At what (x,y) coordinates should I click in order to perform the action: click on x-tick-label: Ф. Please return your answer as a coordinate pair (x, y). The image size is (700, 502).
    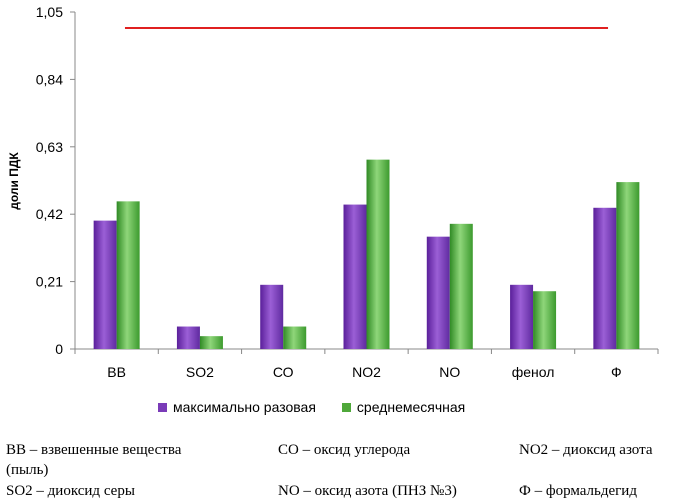
    Looking at the image, I should click on (616, 372).